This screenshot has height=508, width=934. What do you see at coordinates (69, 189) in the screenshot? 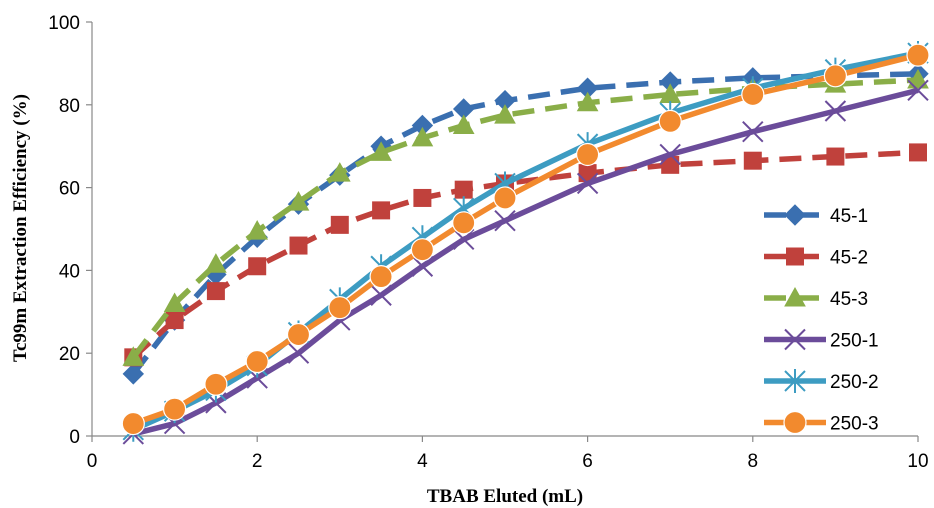
I see `y-tick-label: 60` at bounding box center [69, 189].